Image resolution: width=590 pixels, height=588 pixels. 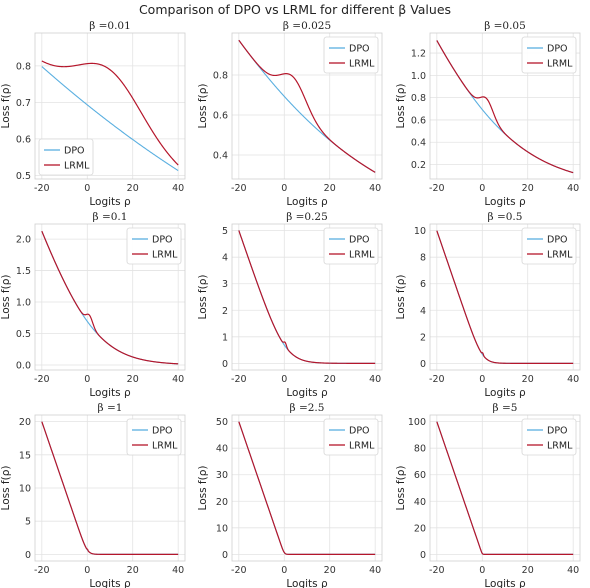 What do you see at coordinates (420, 475) in the screenshot?
I see `y-tick-label: 60` at bounding box center [420, 475].